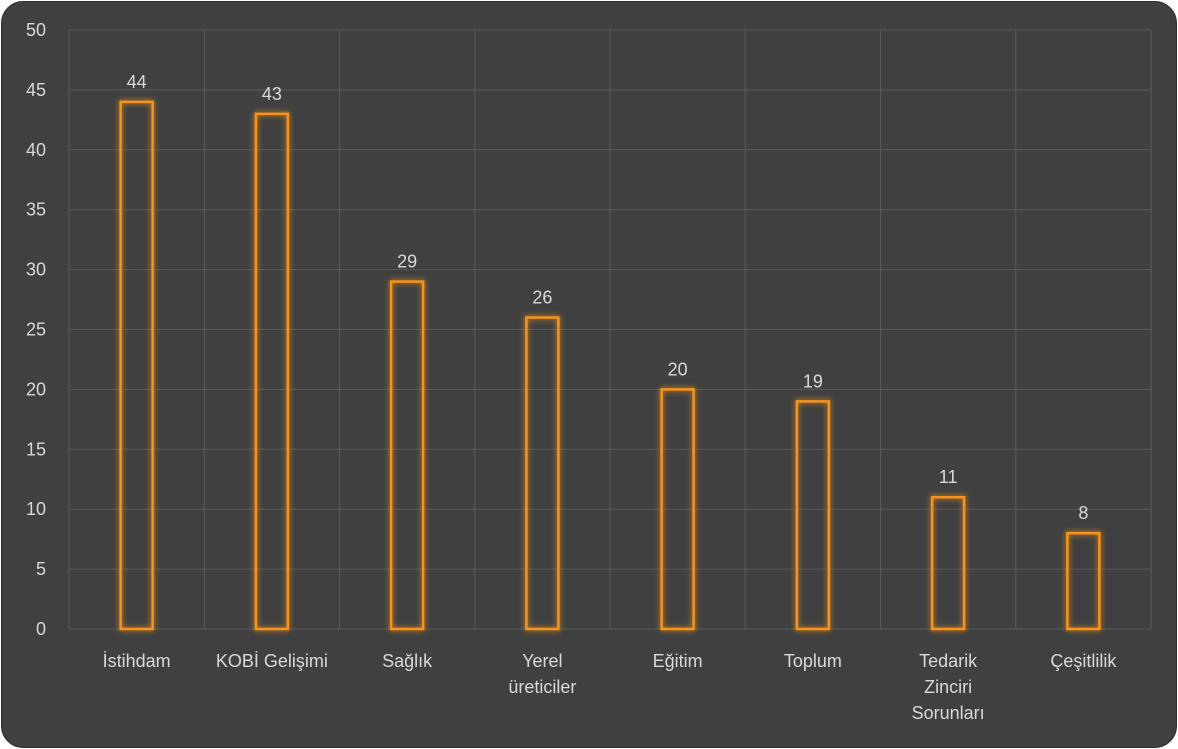 Image resolution: width=1178 pixels, height=749 pixels. Describe the element at coordinates (542, 661) in the screenshot. I see `category-label: Yerel` at that location.